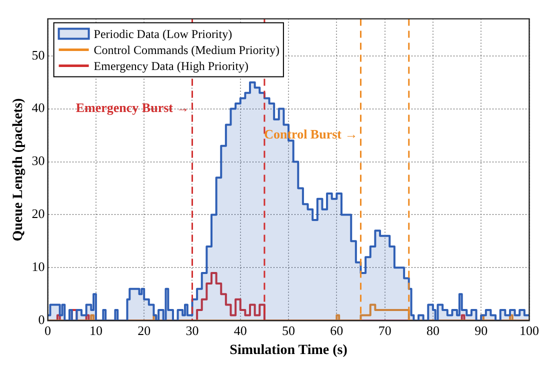 Image resolution: width=550 pixels, height=367 pixels. Describe the element at coordinates (144, 330) in the screenshot. I see `x-tick-label: 20` at that location.